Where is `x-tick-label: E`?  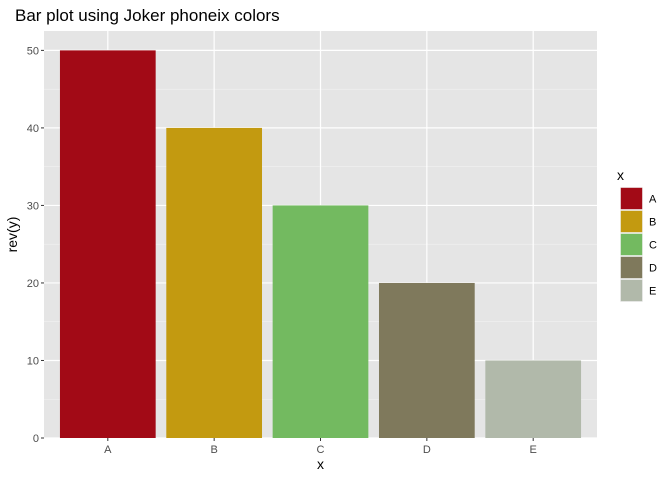
x-tick-label: E is located at coordinates (533, 450).